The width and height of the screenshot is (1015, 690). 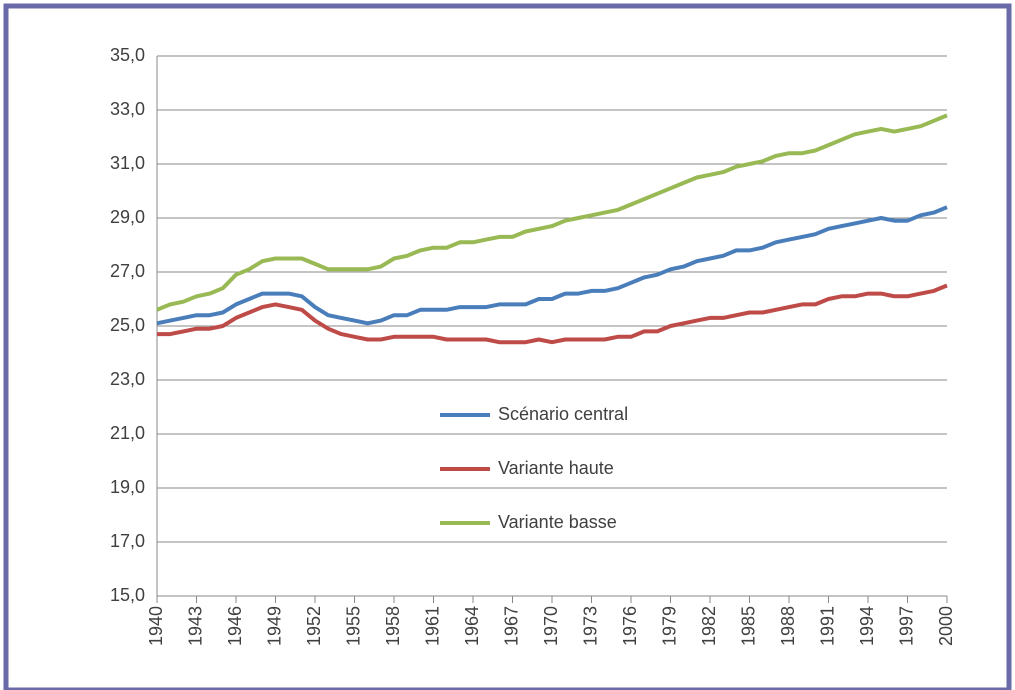 I want to click on x-tick-label: 1943, so click(x=195, y=626).